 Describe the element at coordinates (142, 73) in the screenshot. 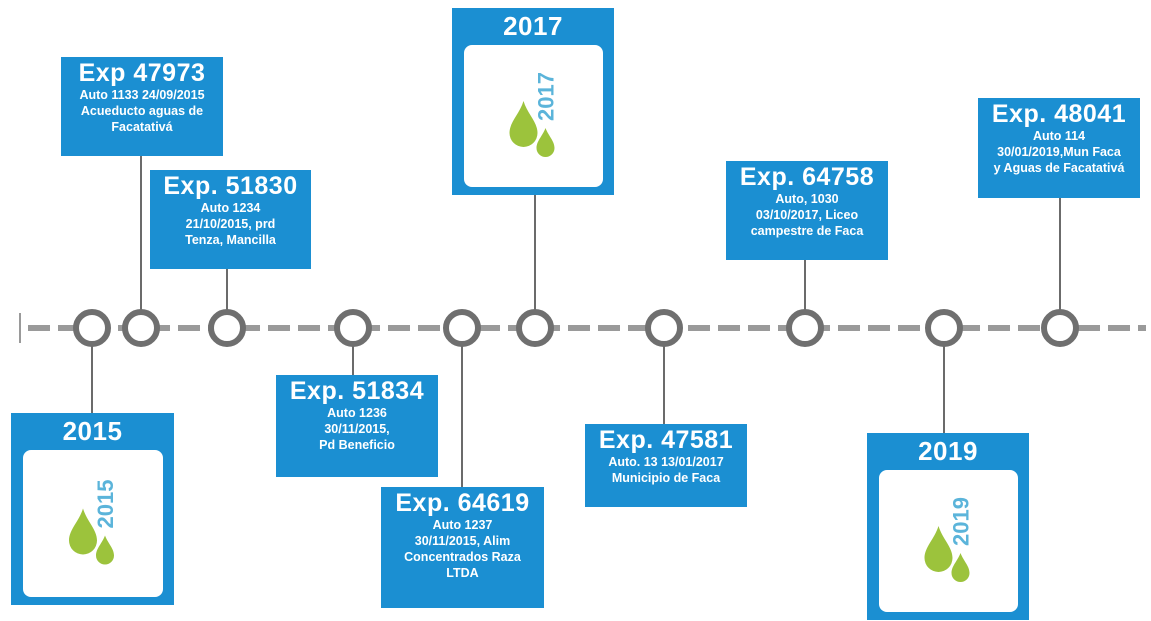

I see `event-title: Exp 47973` at that location.